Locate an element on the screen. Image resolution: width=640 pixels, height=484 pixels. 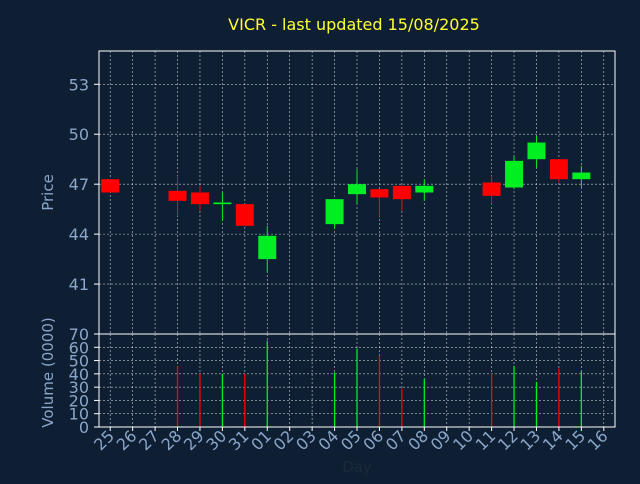
volume-y-tick-label: 30 is located at coordinates (79, 387).